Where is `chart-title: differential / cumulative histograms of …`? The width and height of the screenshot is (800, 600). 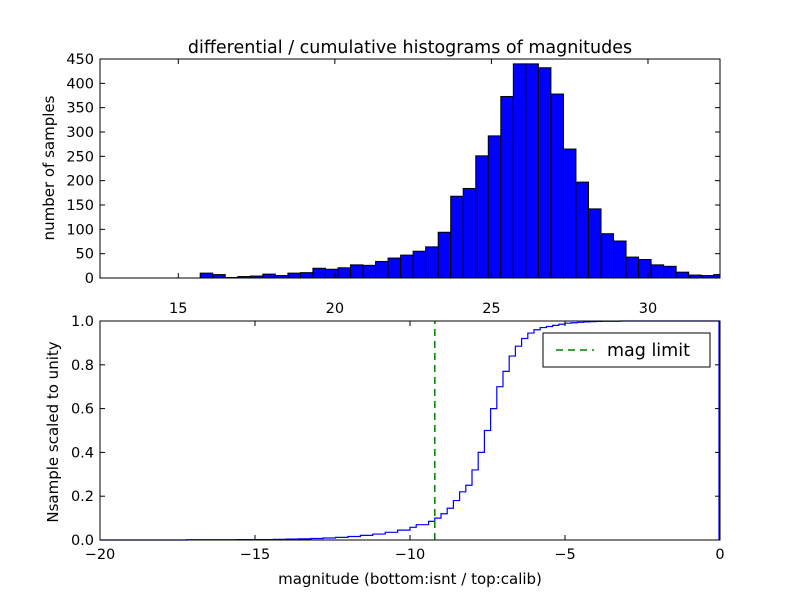 chart-title: differential / cumulative histograms of … is located at coordinates (410, 48).